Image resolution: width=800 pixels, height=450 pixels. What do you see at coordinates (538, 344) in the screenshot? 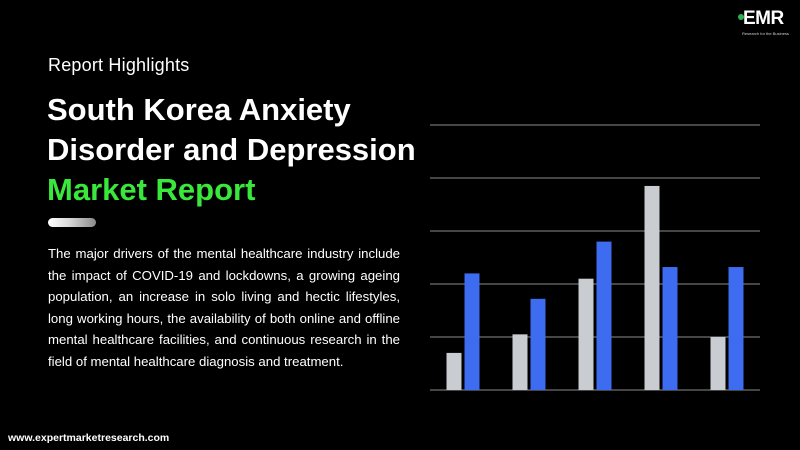
I see `bar-series2-group2` at bounding box center [538, 344].